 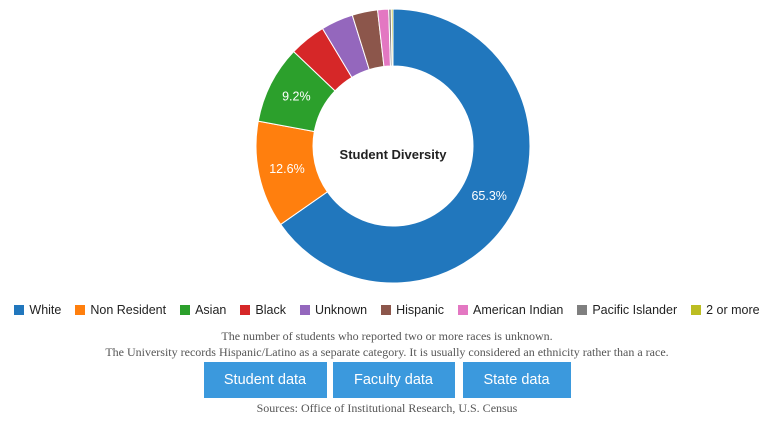 I want to click on legend-item-unknown: Unknown, so click(x=333, y=310).